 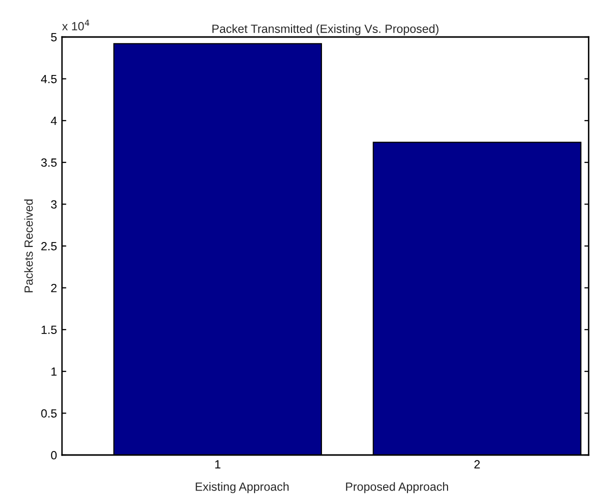 What do you see at coordinates (49, 330) in the screenshot?
I see `y-tick-label: 1.5` at bounding box center [49, 330].